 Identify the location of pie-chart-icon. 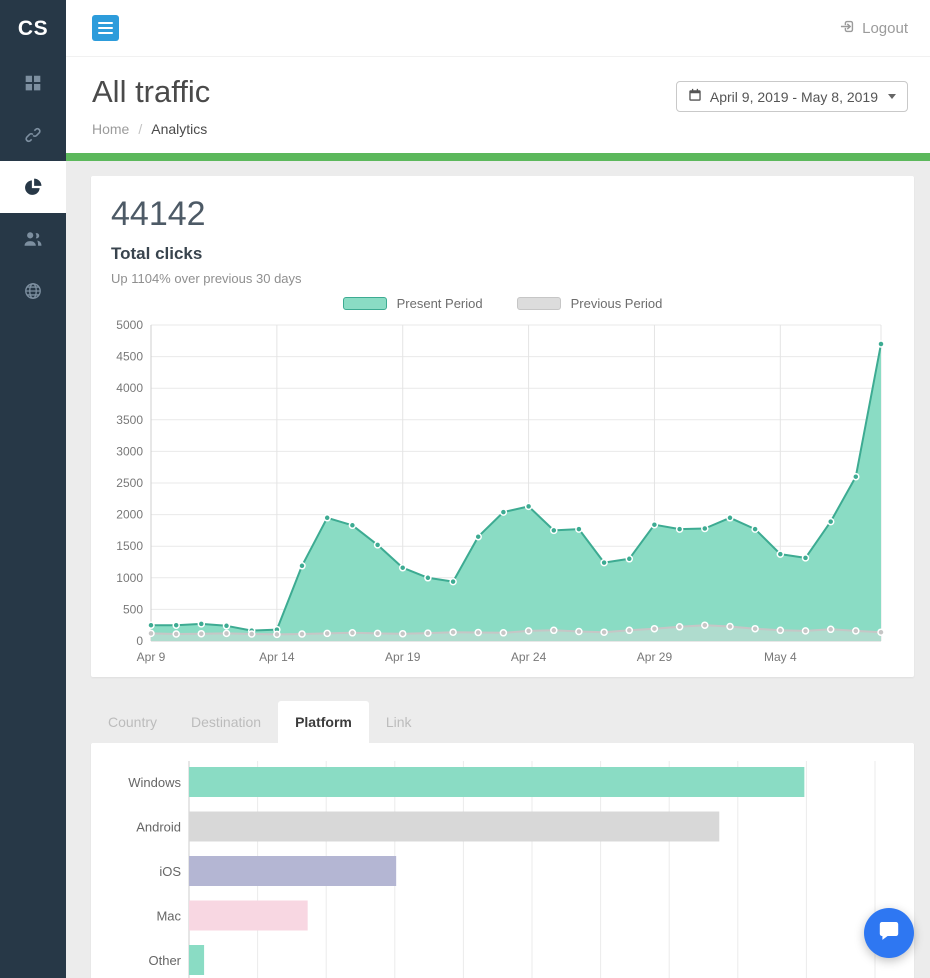
(33, 187).